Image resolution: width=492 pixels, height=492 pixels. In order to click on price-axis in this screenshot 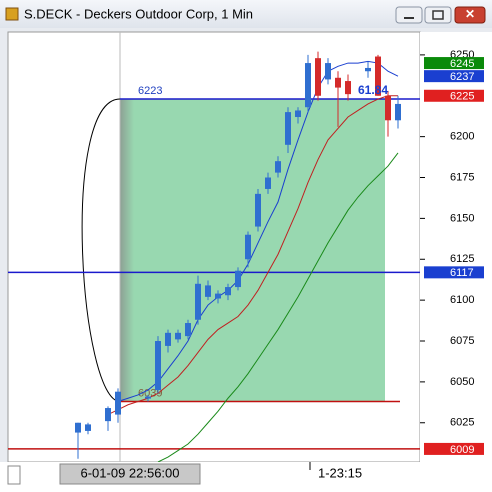, I will do `click(456, 247)`.